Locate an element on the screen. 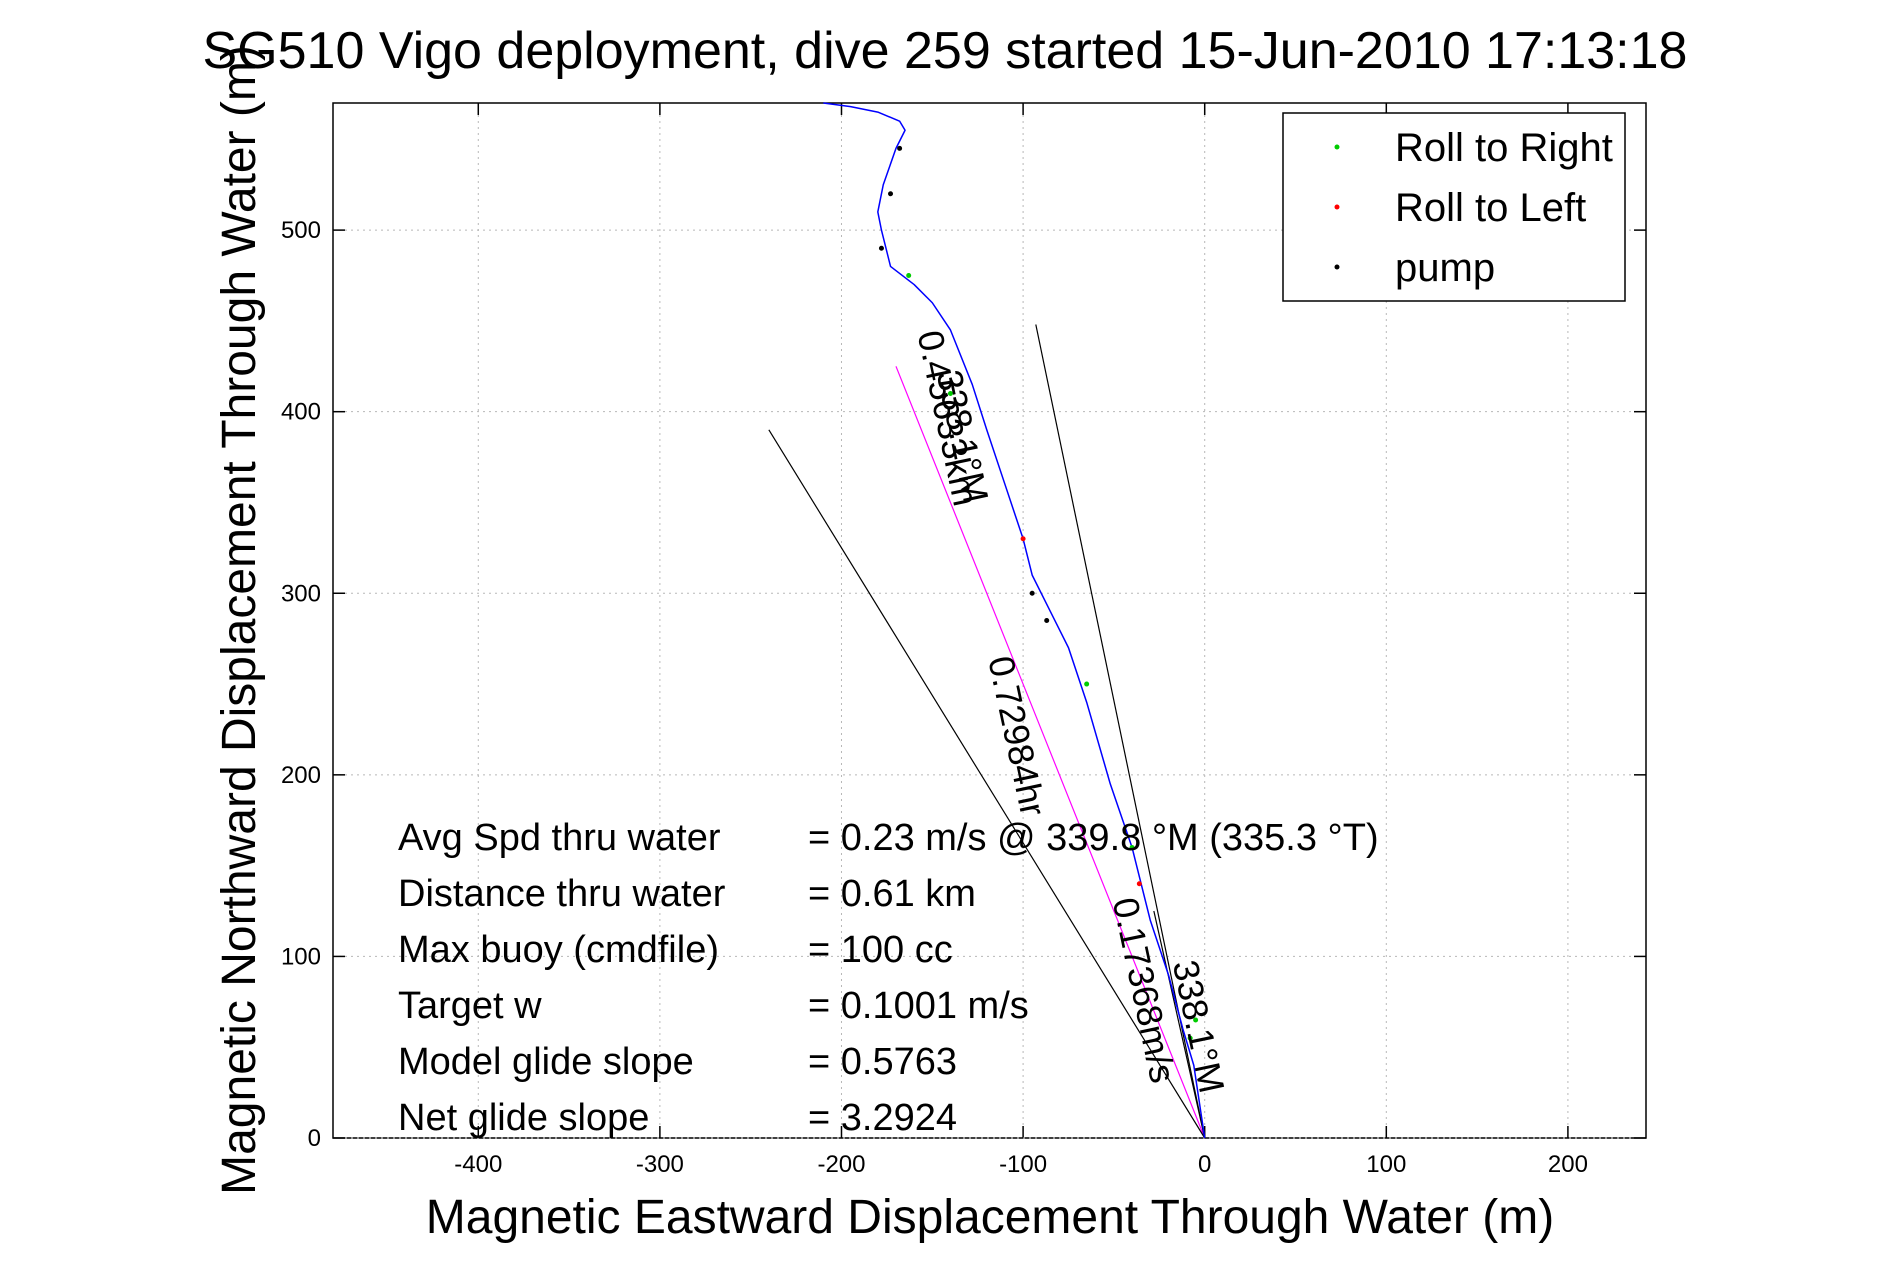 This screenshot has width=1891, height=1262. stat-value: = 0.5763 is located at coordinates (882, 1062).